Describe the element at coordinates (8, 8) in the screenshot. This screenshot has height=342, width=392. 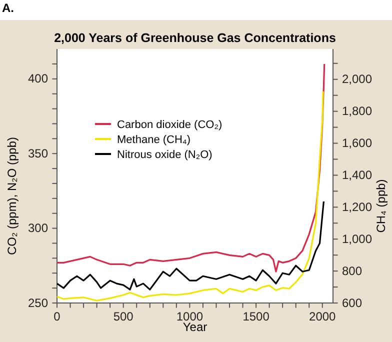
I see `text: A.` at that location.